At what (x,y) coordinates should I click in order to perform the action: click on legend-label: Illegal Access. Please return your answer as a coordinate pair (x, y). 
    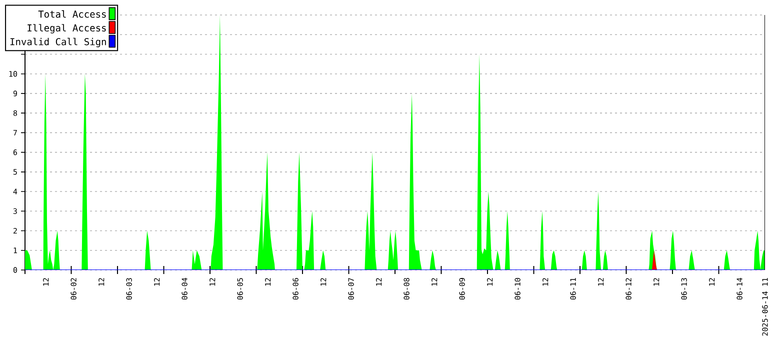
    Looking at the image, I should click on (67, 29).